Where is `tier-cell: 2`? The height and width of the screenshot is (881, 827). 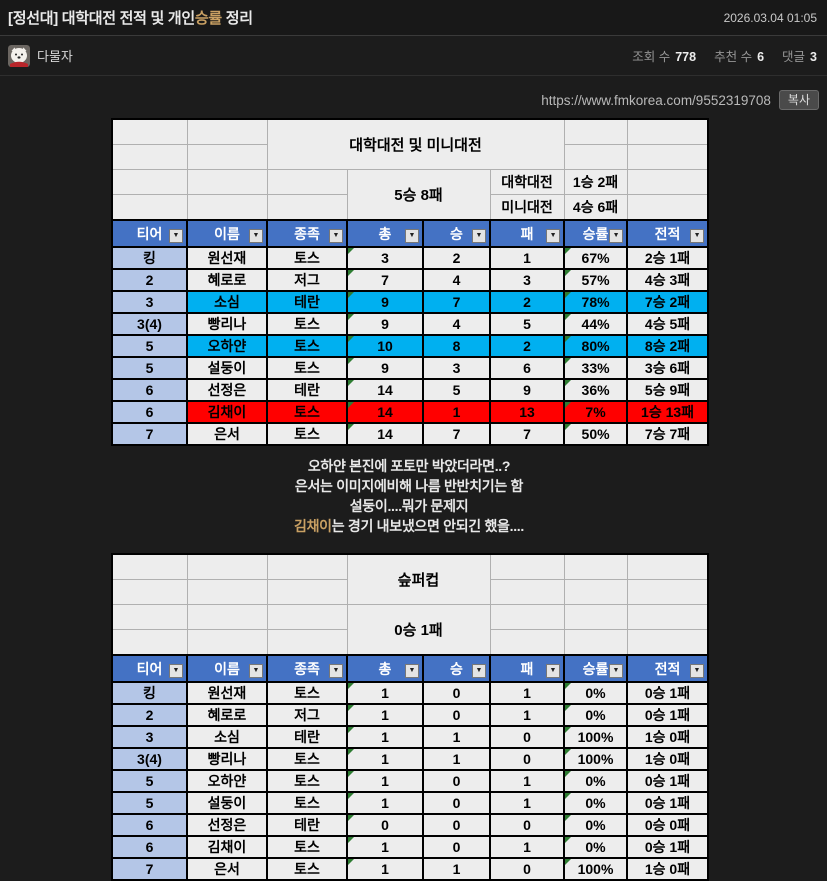 tier-cell: 2 is located at coordinates (149, 280).